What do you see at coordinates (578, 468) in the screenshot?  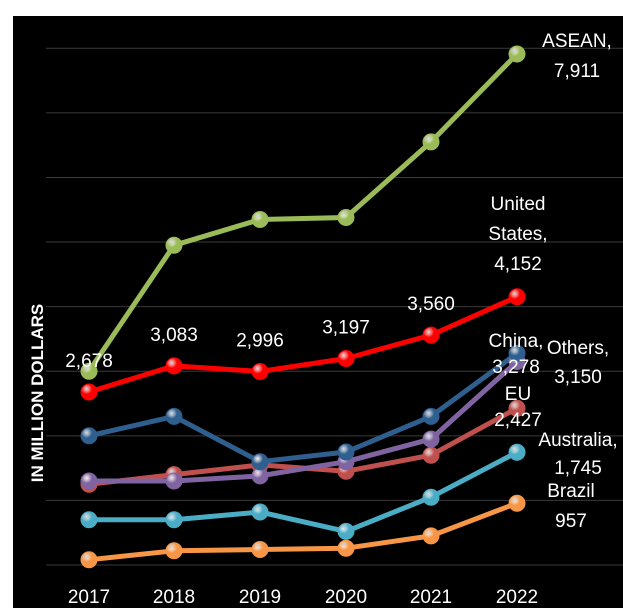 I see `end-label-australia: 1,745` at bounding box center [578, 468].